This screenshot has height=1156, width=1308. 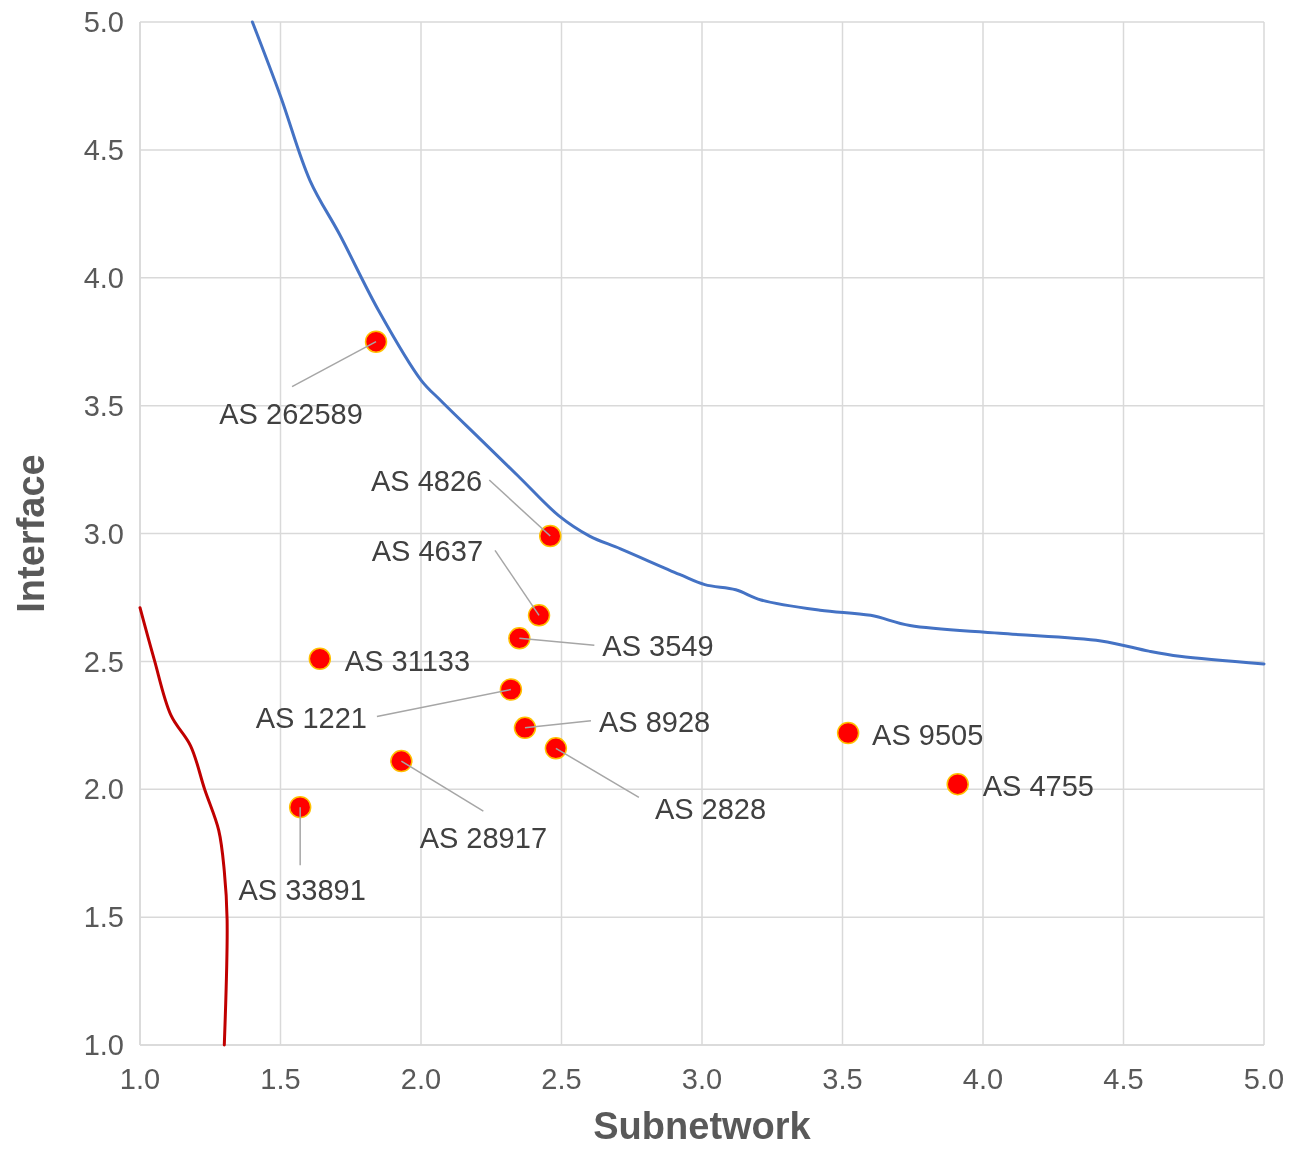 What do you see at coordinates (103, 150) in the screenshot?
I see `y-tick-label: 4.5` at bounding box center [103, 150].